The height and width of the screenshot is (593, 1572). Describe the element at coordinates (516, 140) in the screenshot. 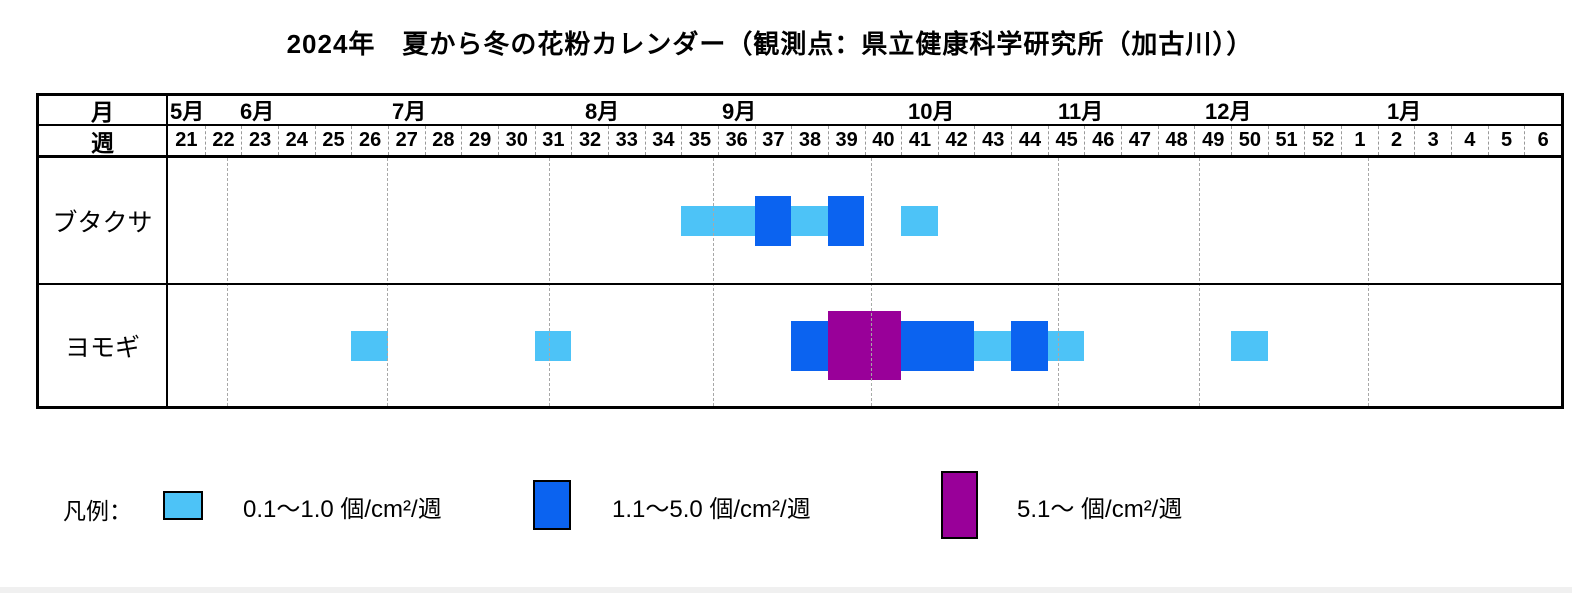

I see `week-number: 30` at that location.